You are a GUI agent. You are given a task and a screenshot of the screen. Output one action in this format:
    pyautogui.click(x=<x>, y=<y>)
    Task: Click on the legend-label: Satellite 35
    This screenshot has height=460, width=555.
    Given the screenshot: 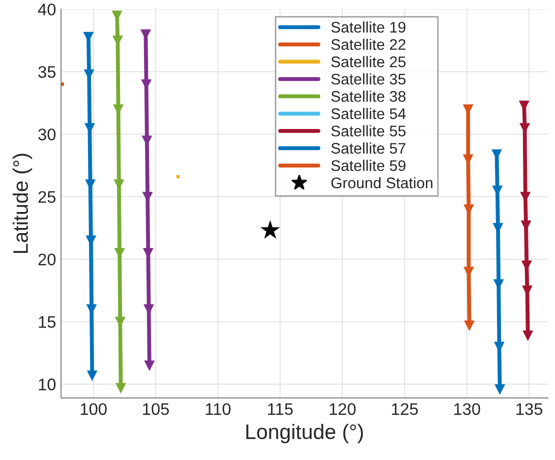 What is the action you would take?
    pyautogui.click(x=368, y=79)
    